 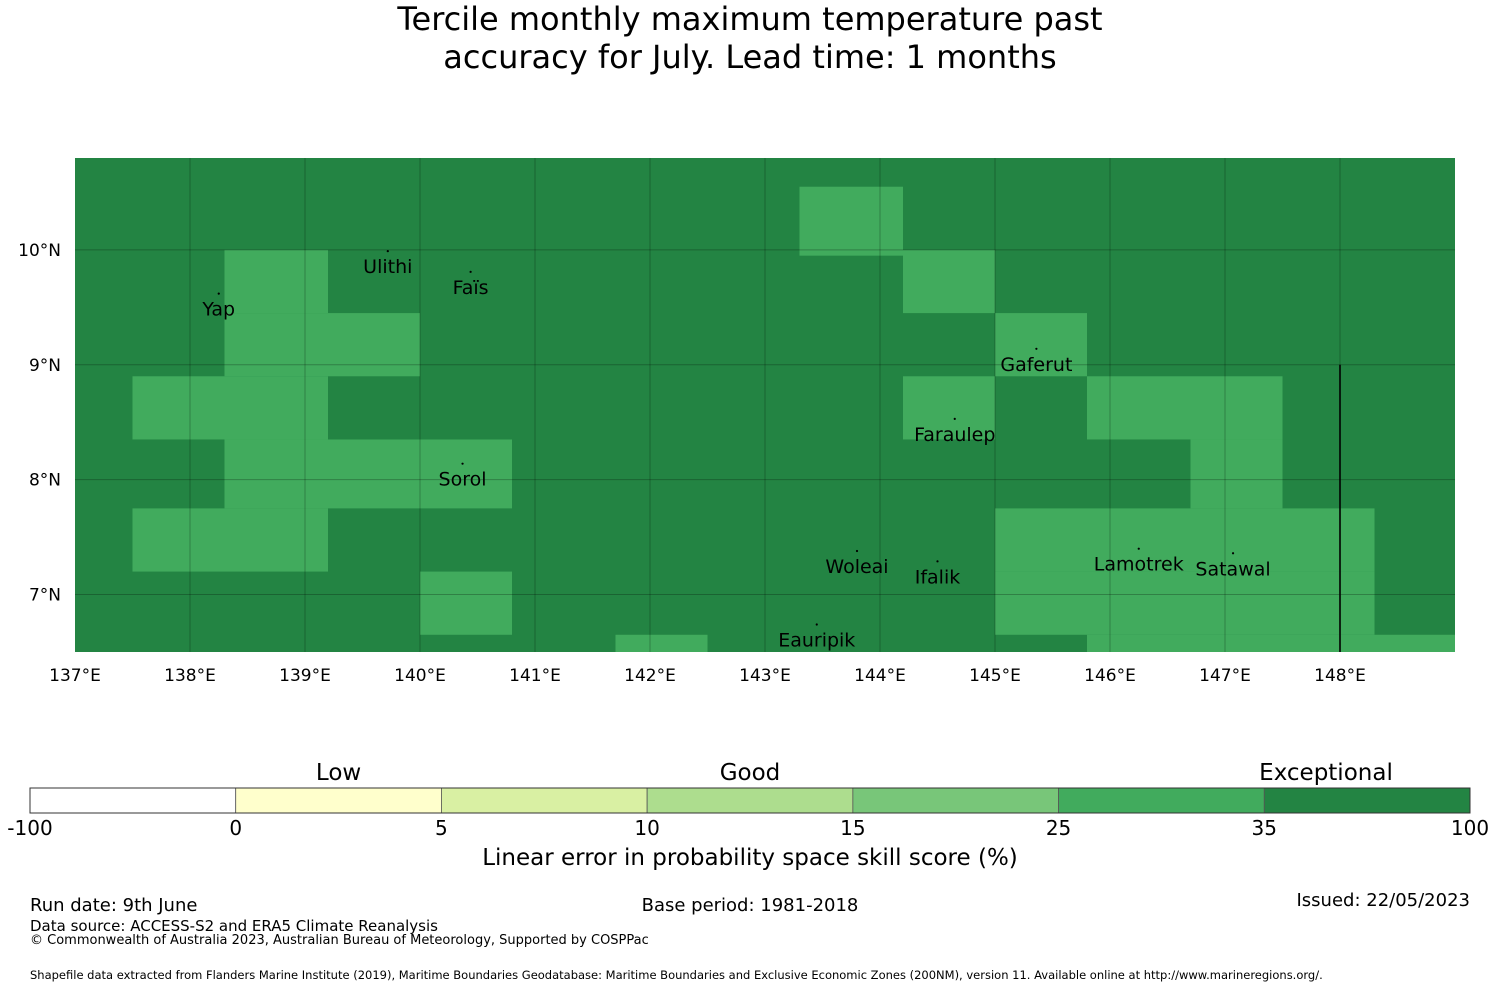 I want to click on lat-tick-label: 8°N, so click(x=45, y=481).